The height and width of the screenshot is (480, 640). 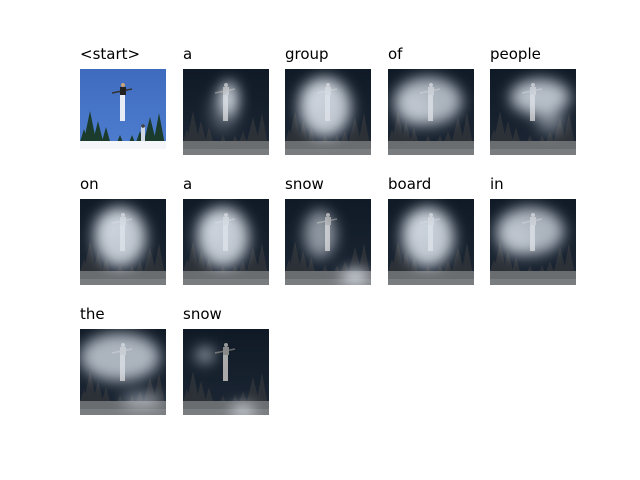 I want to click on caption-word: in, so click(x=497, y=184).